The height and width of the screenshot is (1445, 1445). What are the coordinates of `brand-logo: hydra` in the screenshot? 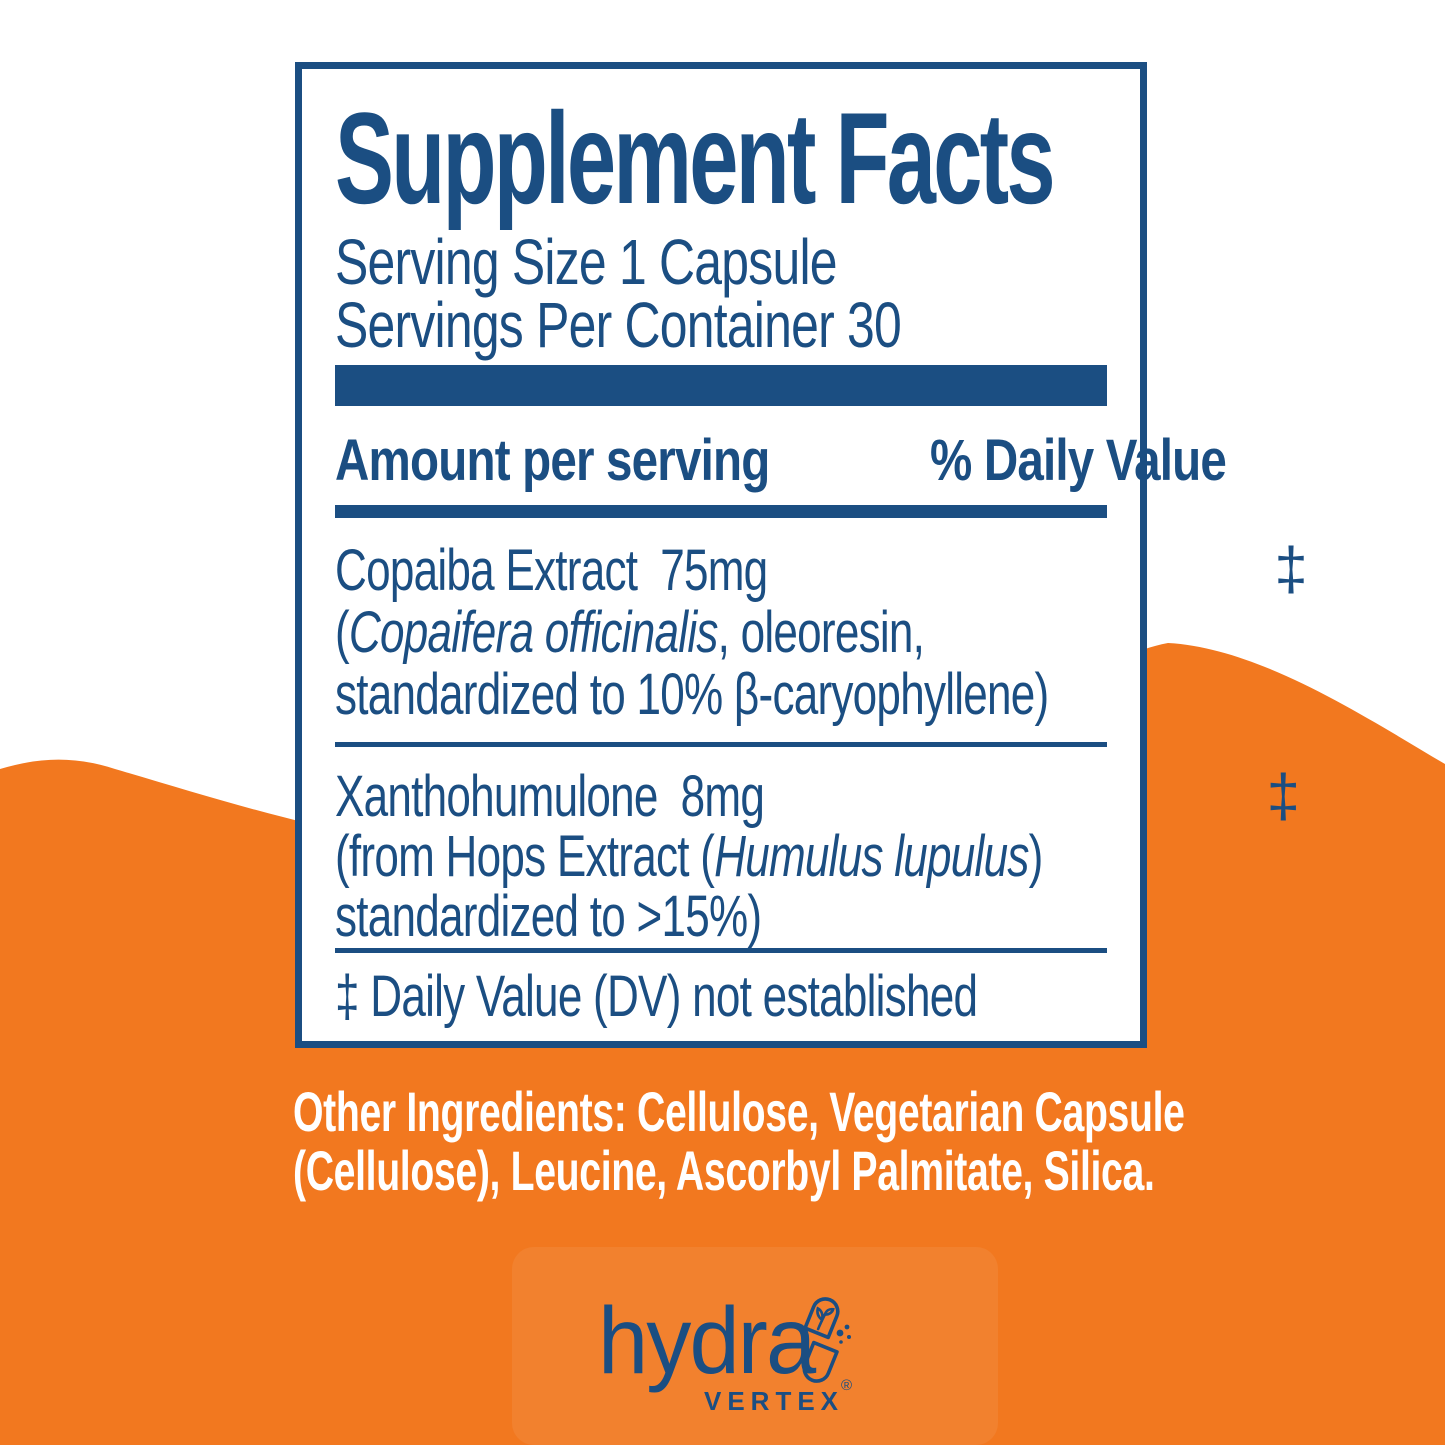 It's located at (733, 1367).